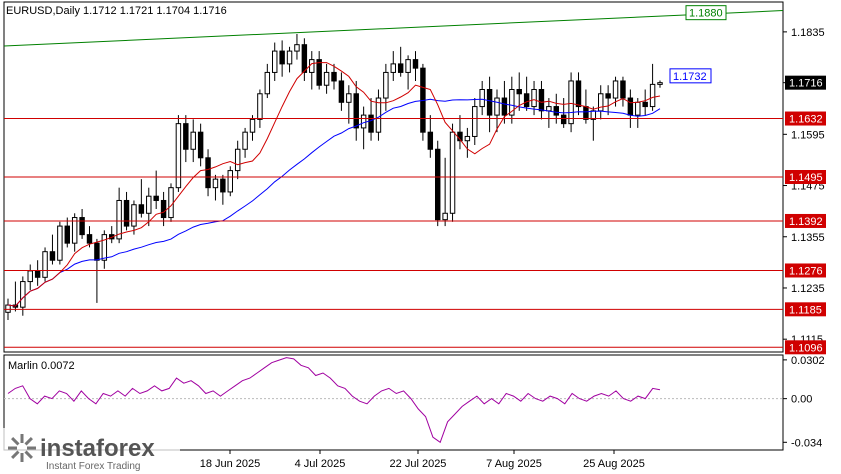 The height and width of the screenshot is (474, 841). I want to click on level-label: 1.1495, so click(806, 178).